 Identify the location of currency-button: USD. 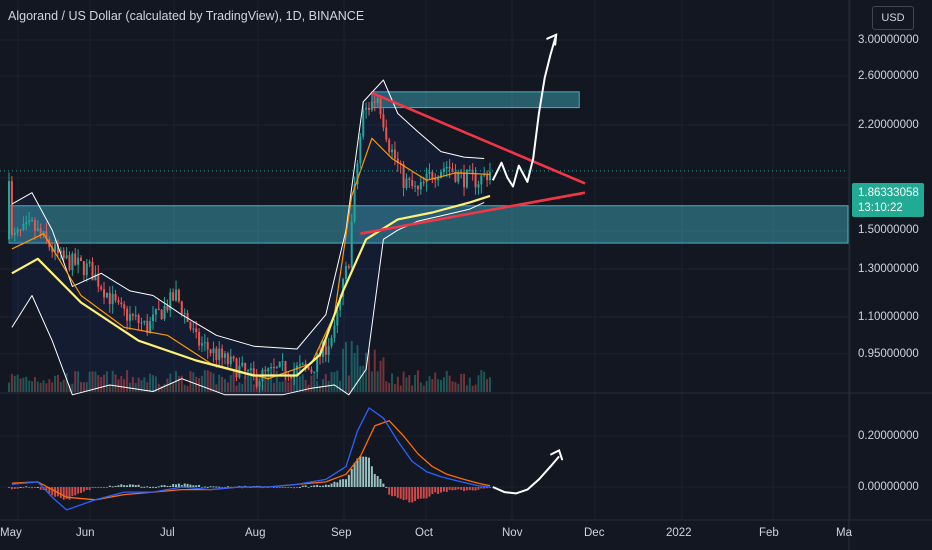
(893, 18).